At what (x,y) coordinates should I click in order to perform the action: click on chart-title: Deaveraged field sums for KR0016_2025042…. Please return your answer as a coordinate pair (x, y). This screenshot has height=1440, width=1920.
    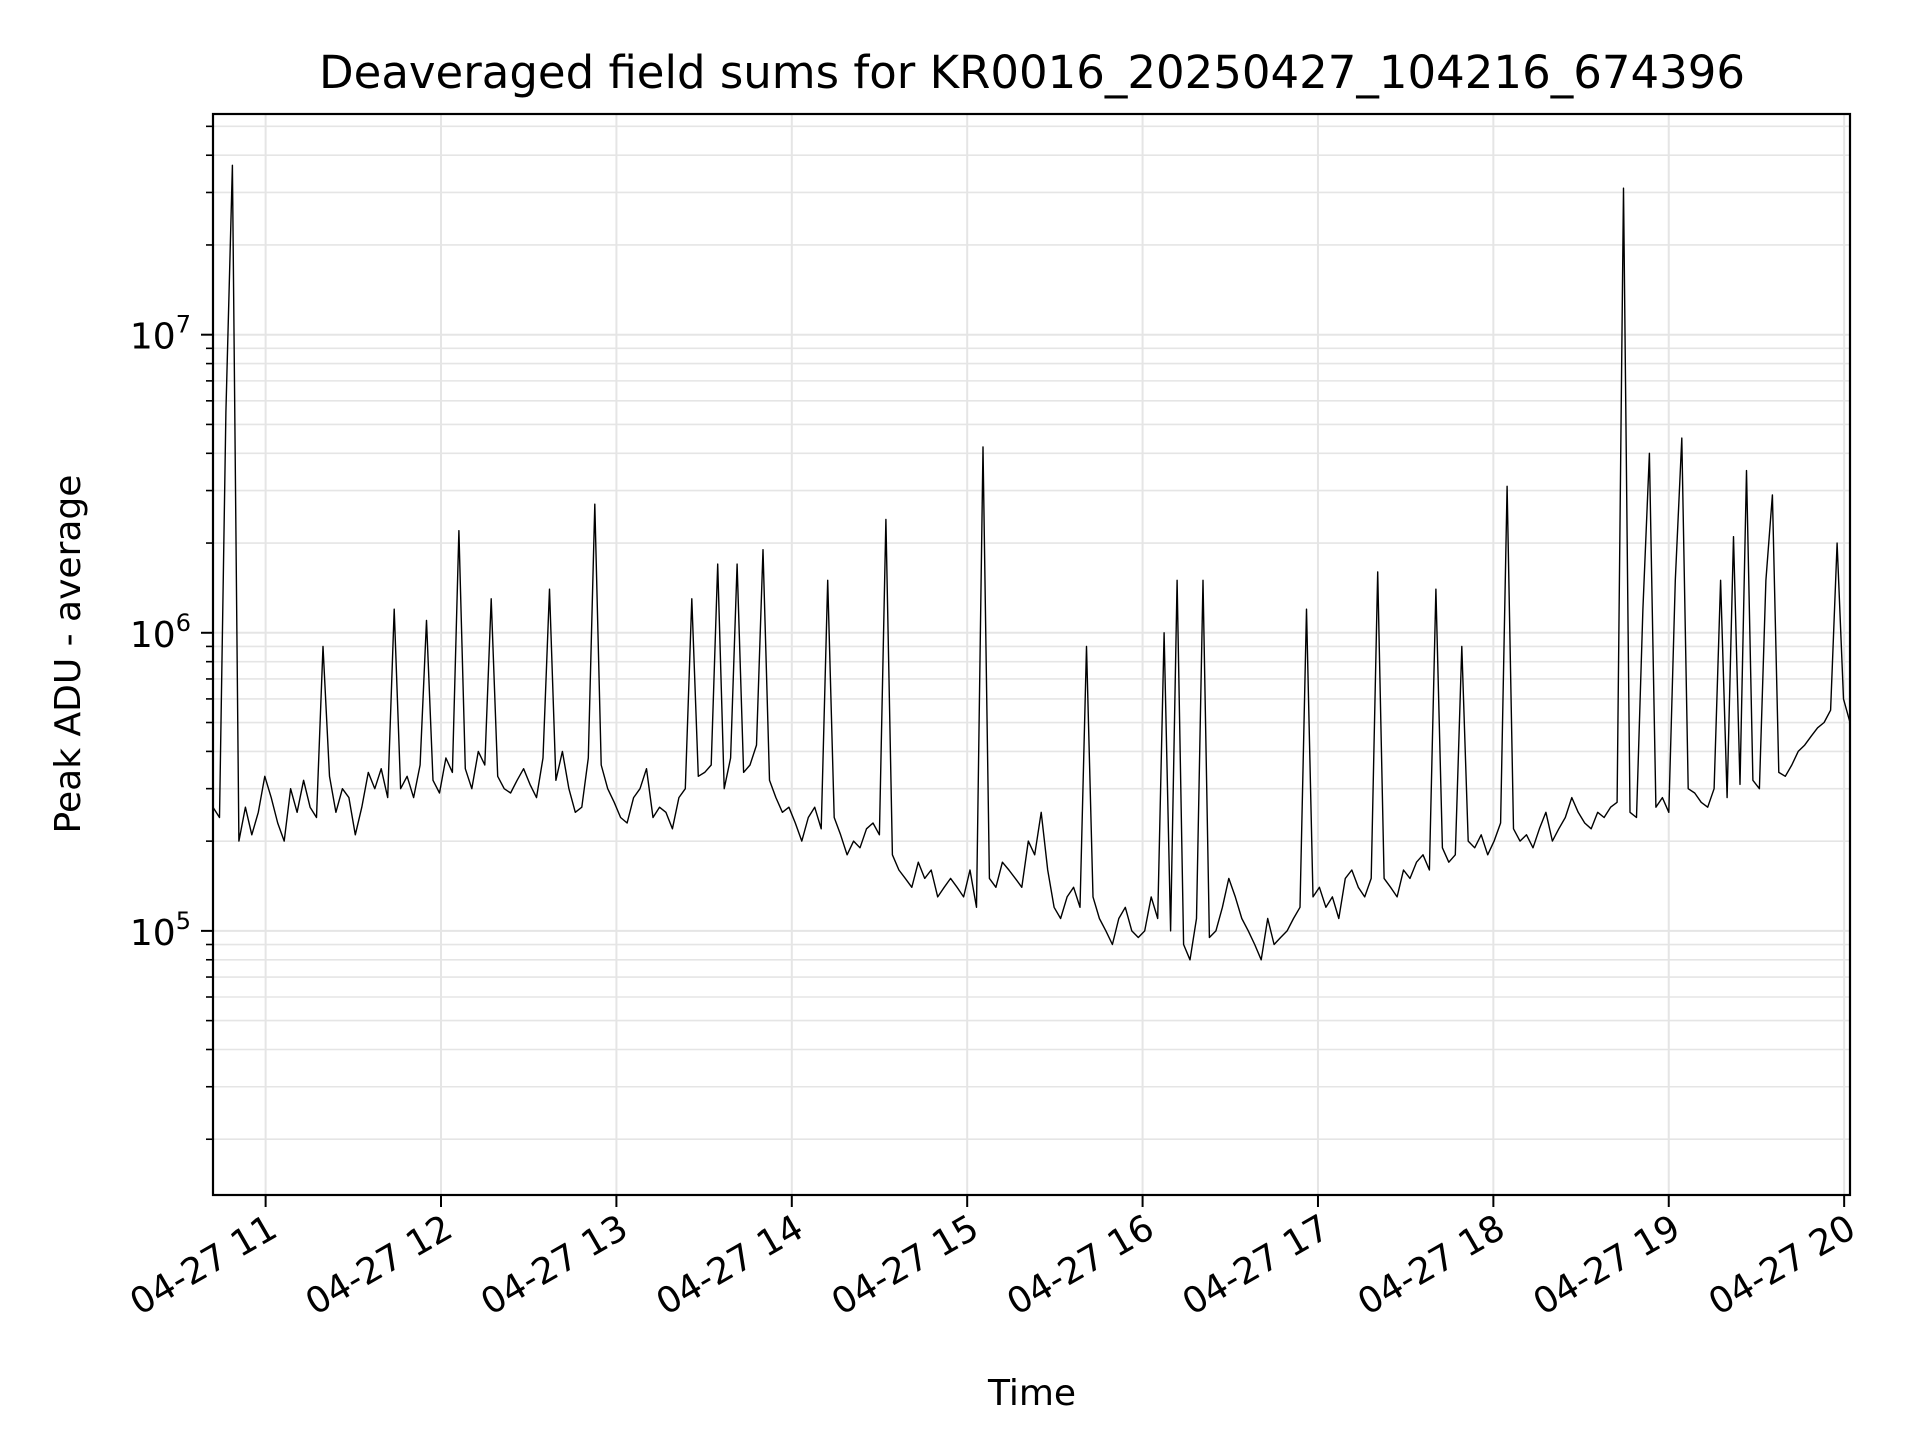
    Looking at the image, I should click on (1032, 72).